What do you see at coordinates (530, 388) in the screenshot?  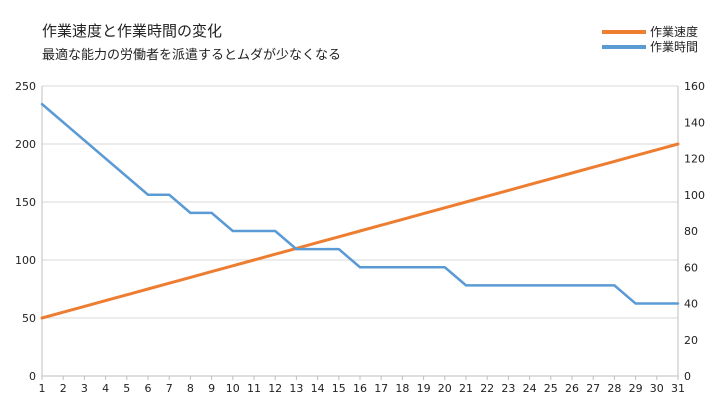 I see `x-tick-label: 24` at bounding box center [530, 388].